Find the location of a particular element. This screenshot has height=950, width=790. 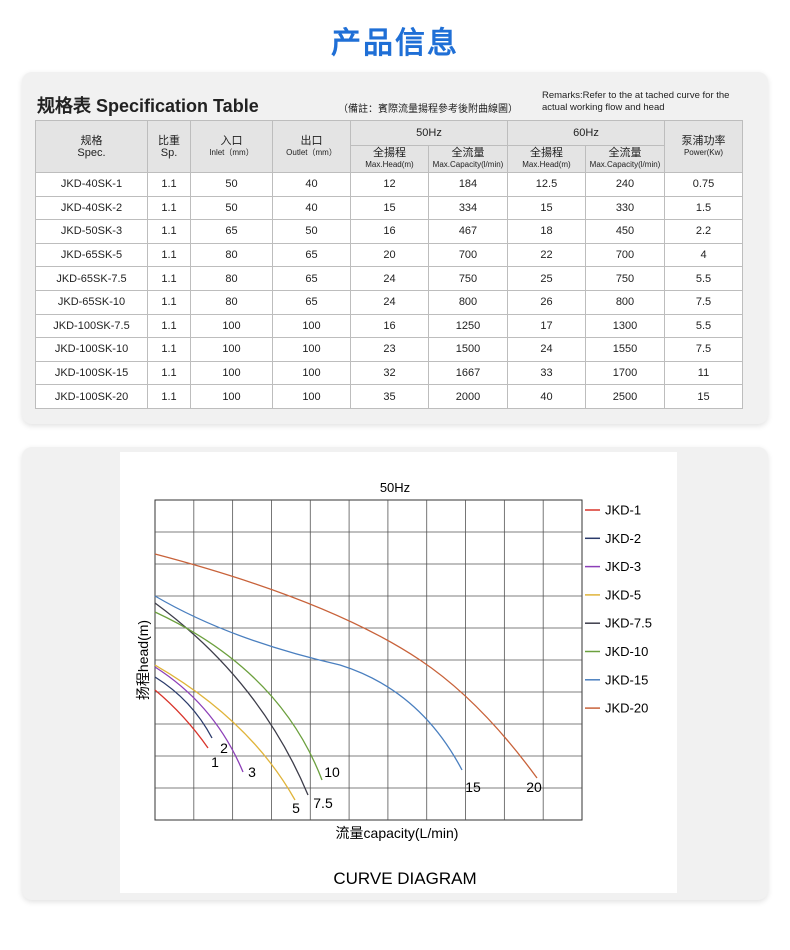

table-cell: 0.75 is located at coordinates (703, 184).